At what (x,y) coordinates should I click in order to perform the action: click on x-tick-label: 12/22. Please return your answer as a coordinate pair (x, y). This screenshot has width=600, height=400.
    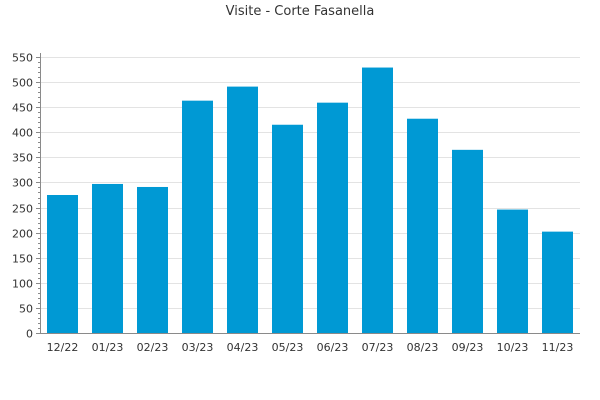
    Looking at the image, I should click on (63, 347).